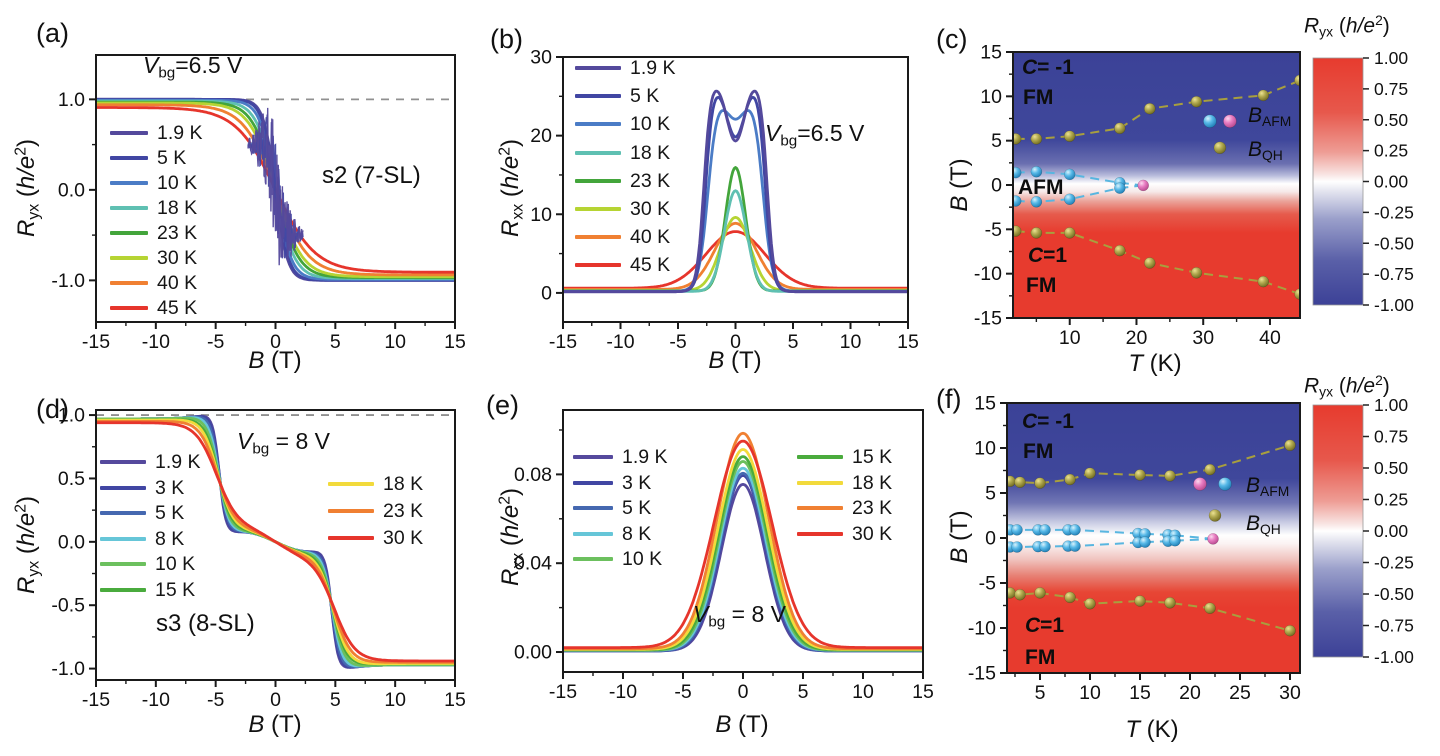 The width and height of the screenshot is (1440, 756). What do you see at coordinates (1153, 538) in the screenshot?
I see `phase-heatmap` at bounding box center [1153, 538].